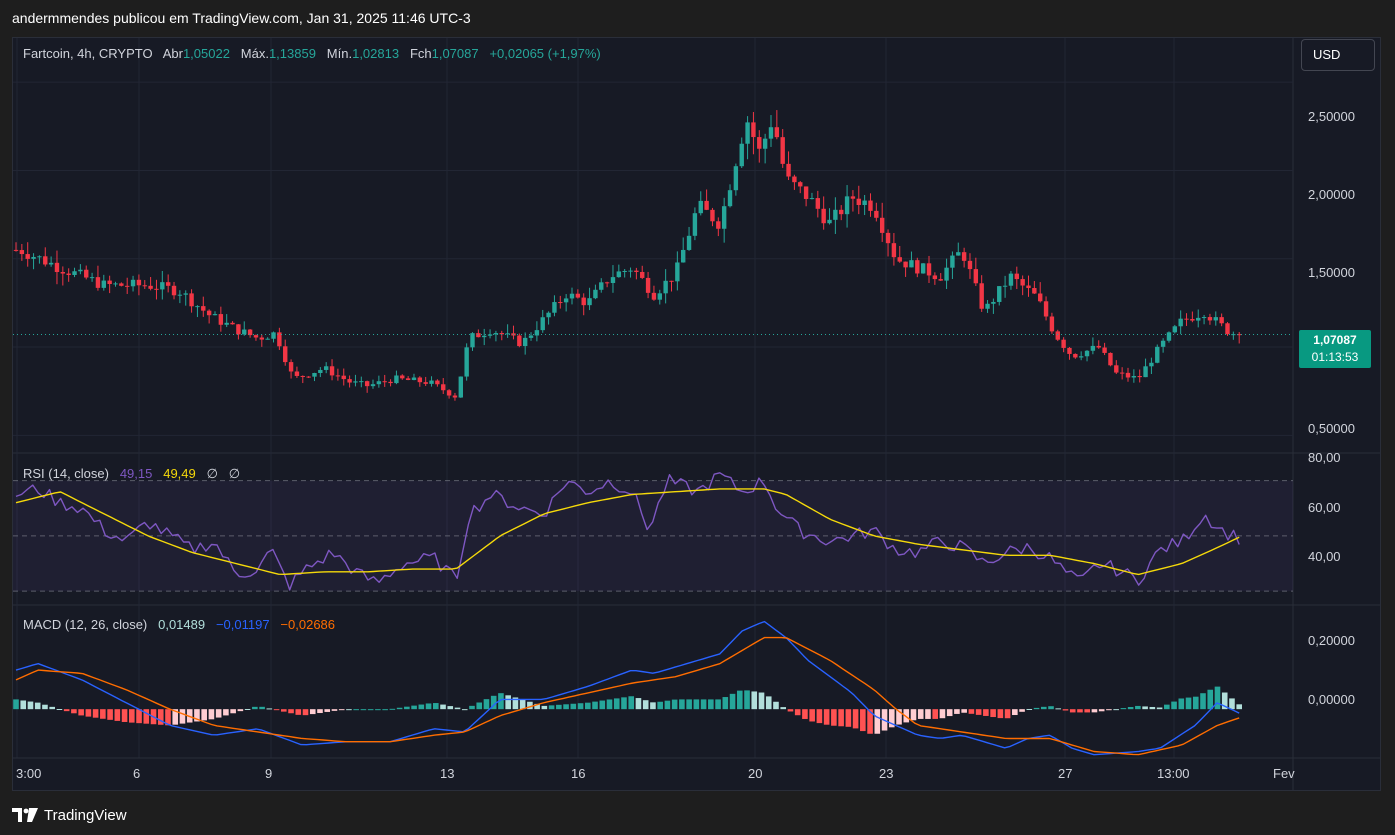 The height and width of the screenshot is (835, 1395). I want to click on symbol-info: Fartcoin, 4h, CRYPTO, so click(88, 53).